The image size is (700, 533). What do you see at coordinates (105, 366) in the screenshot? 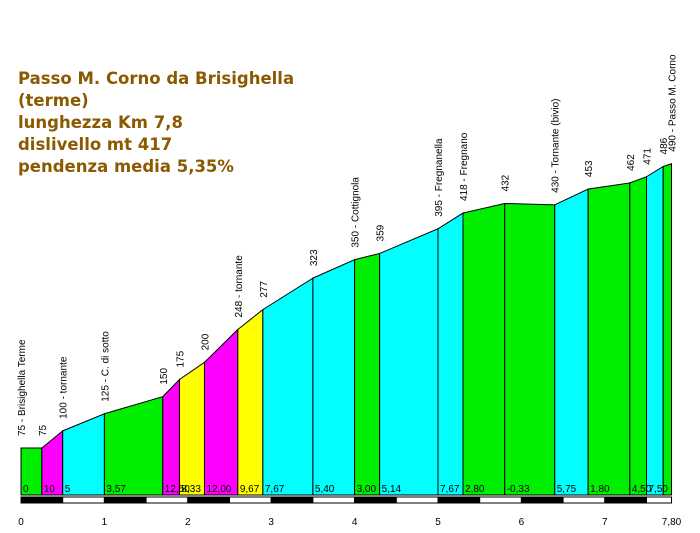
I see `waypoint-altitude-label: 125 - C. di sotto` at bounding box center [105, 366].